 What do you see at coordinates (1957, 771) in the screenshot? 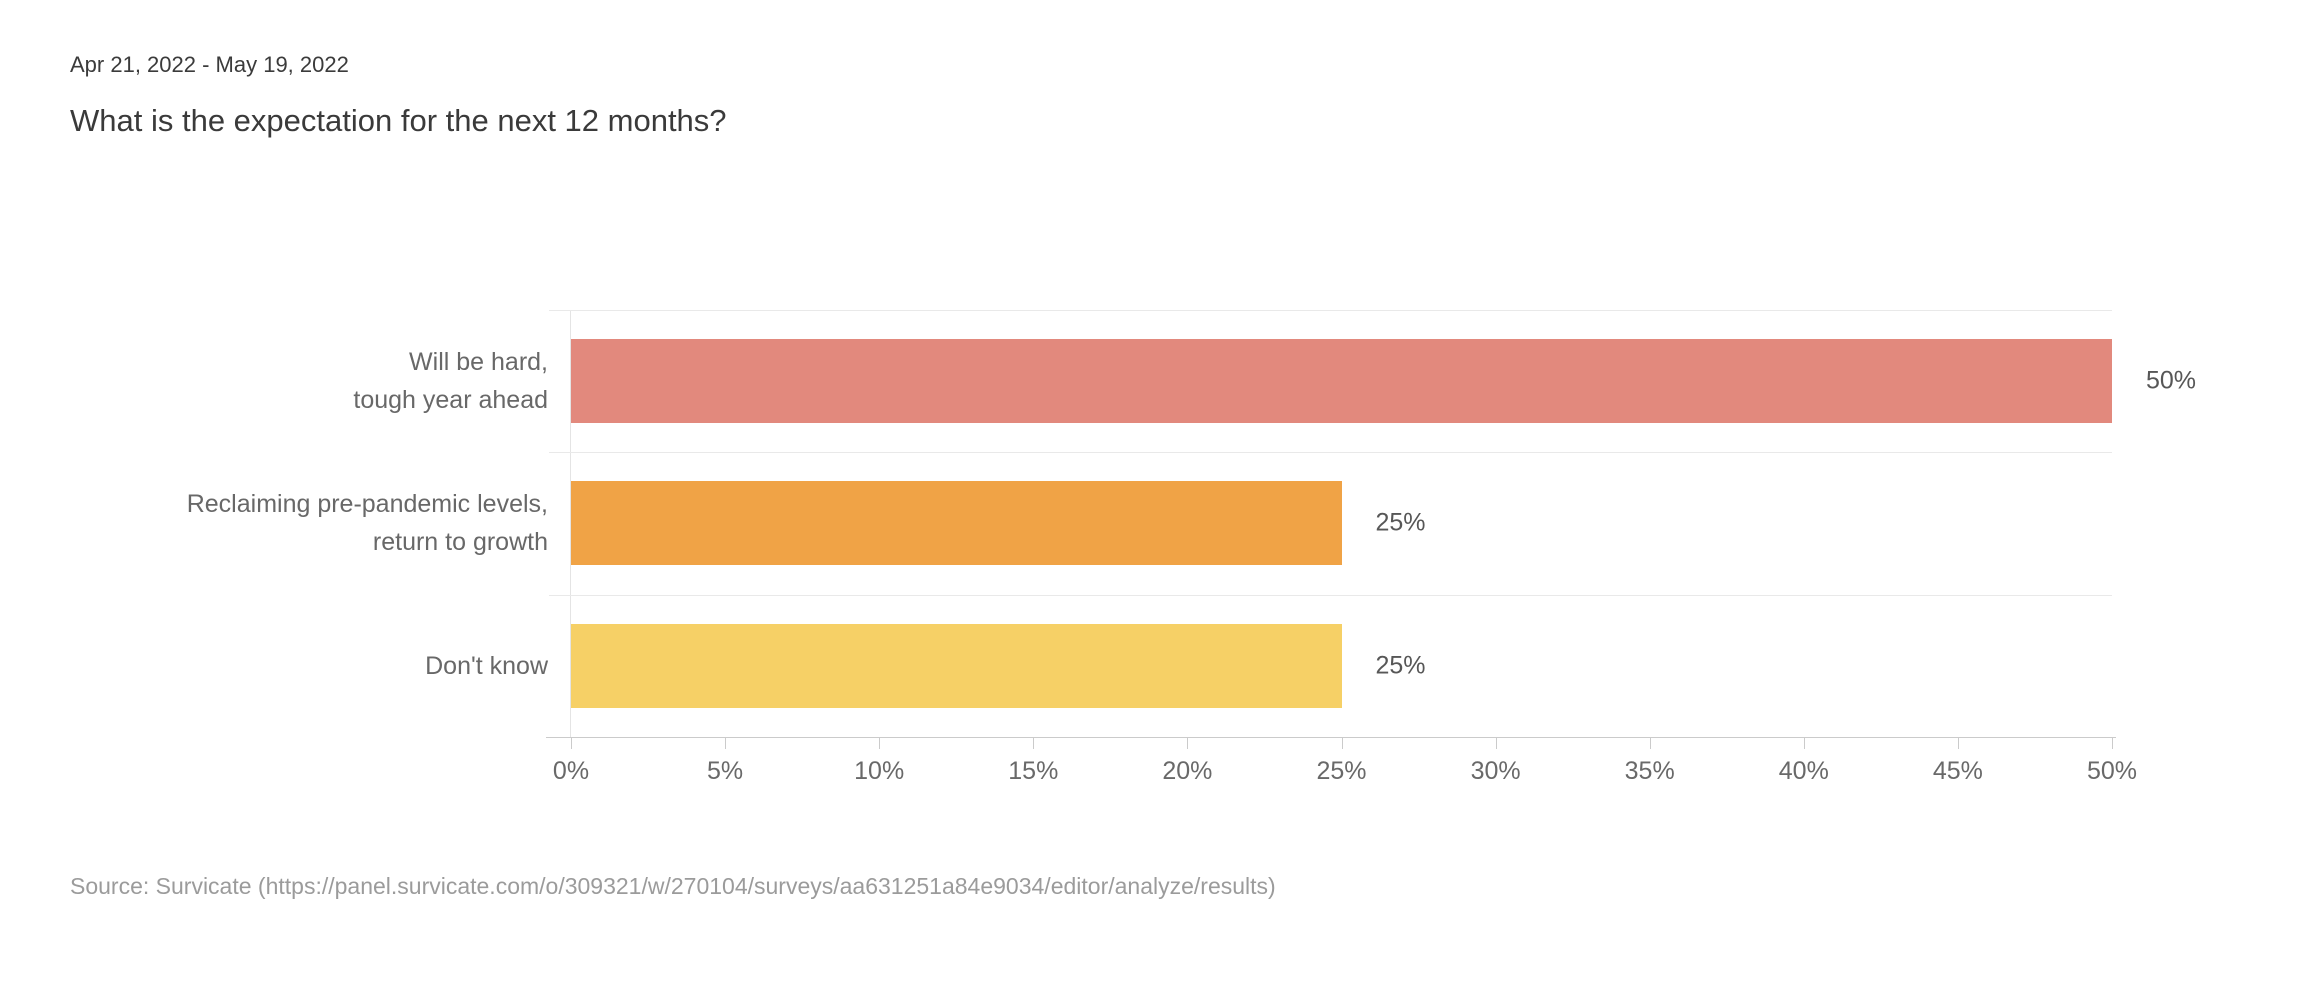
I see `x-axis-tick-label: 45%` at bounding box center [1957, 771].